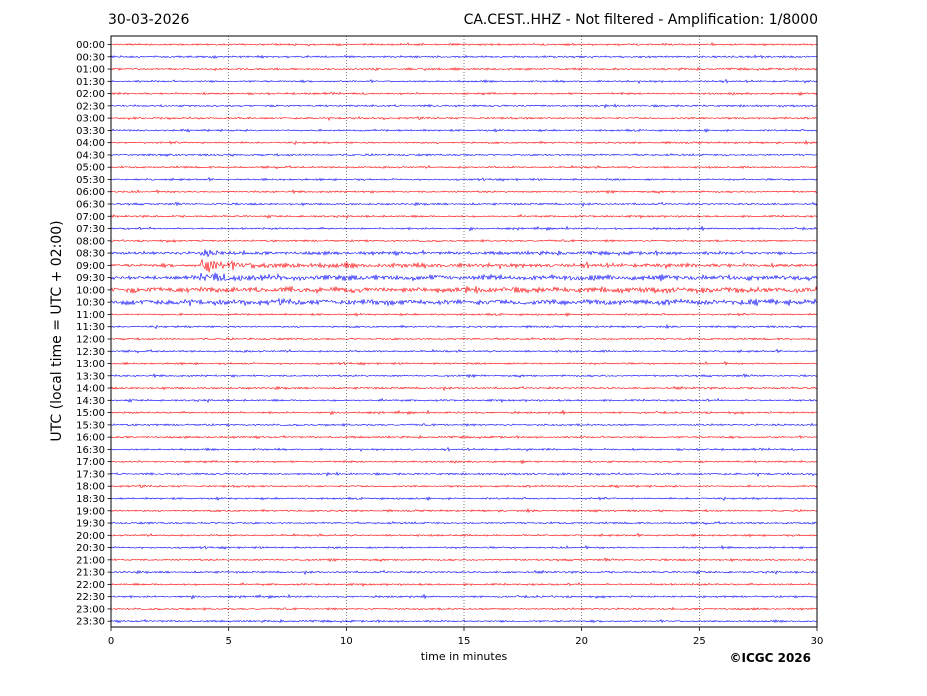 The width and height of the screenshot is (927, 696). I want to click on x-axis-label: time in minutes, so click(464, 656).